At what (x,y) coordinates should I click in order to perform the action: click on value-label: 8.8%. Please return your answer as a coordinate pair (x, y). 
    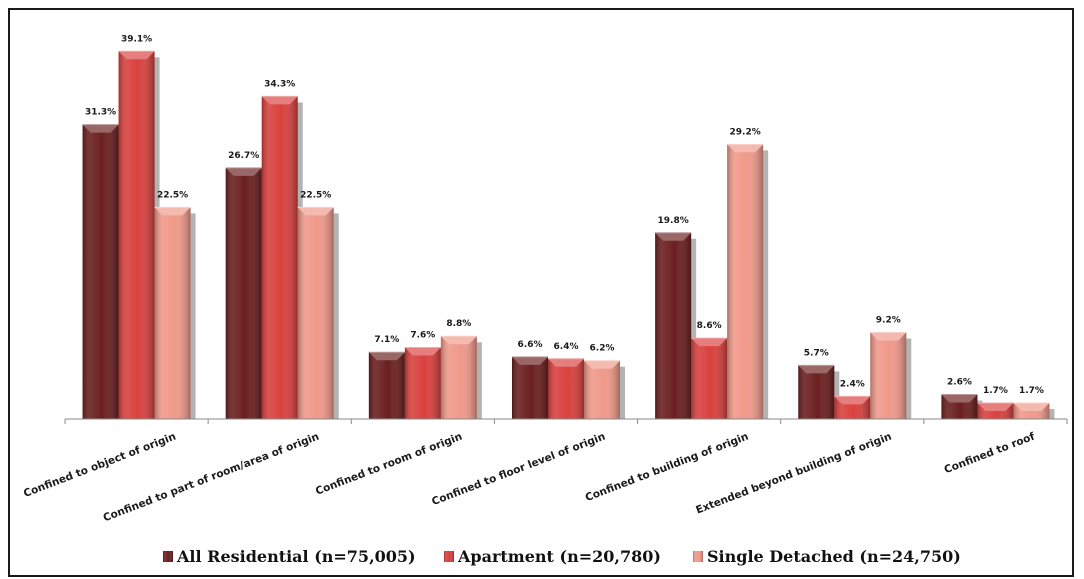
    Looking at the image, I should click on (458, 324).